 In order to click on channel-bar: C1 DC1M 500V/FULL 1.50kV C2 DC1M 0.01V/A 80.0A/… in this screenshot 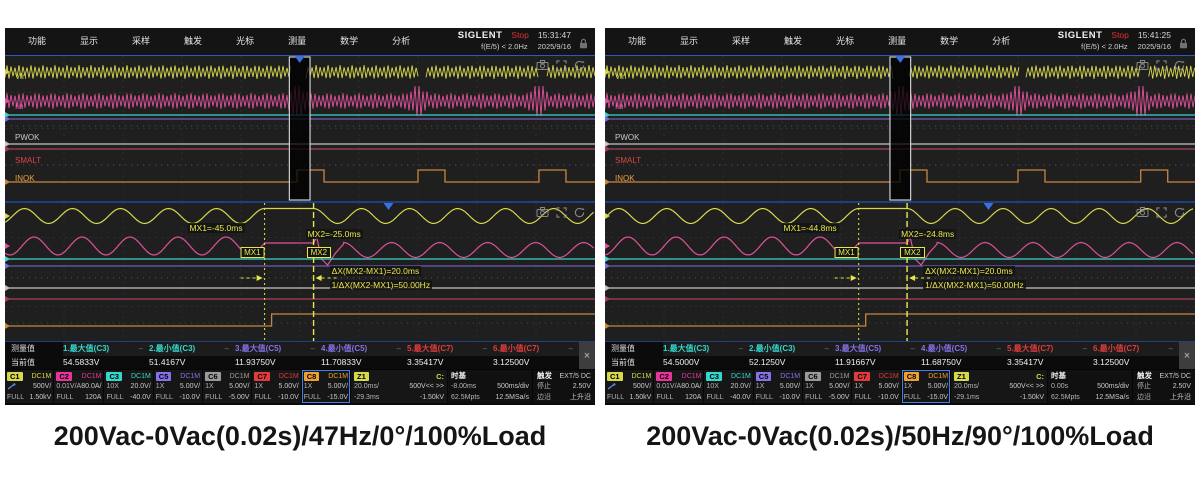, I will do `click(900, 386)`.